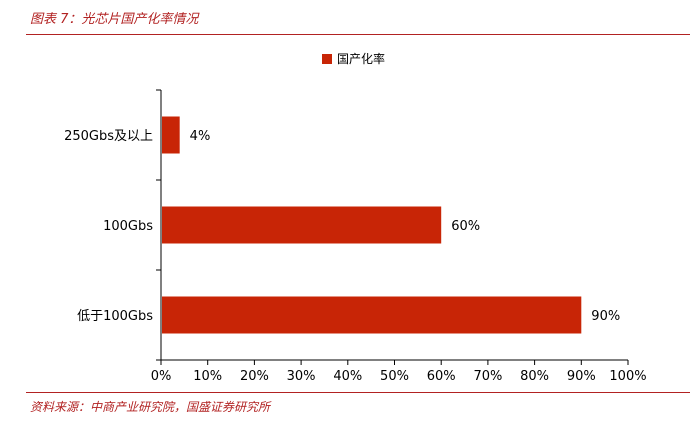 The width and height of the screenshot is (700, 427). What do you see at coordinates (200, 136) in the screenshot?
I see `data-label: 4%` at bounding box center [200, 136].